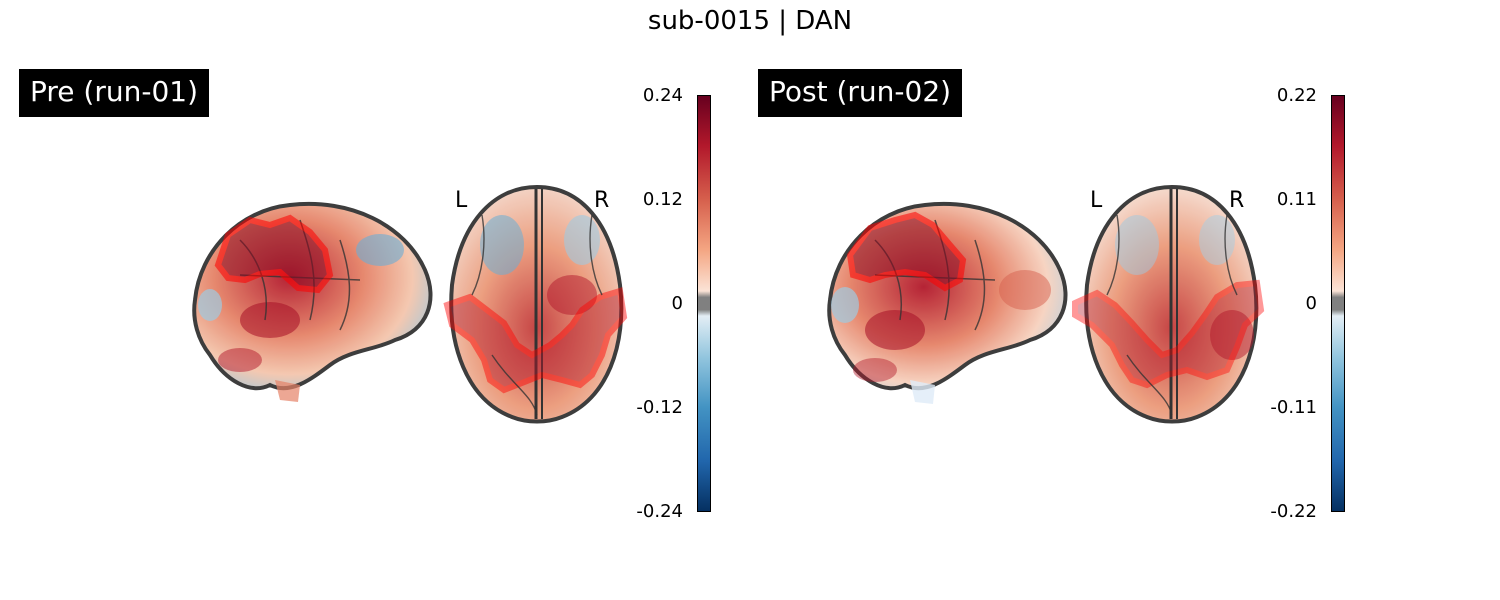 The height and width of the screenshot is (600, 1500). What do you see at coordinates (659, 407) in the screenshot?
I see `colorbar-pre-tick-mid-low: -0.12` at bounding box center [659, 407].